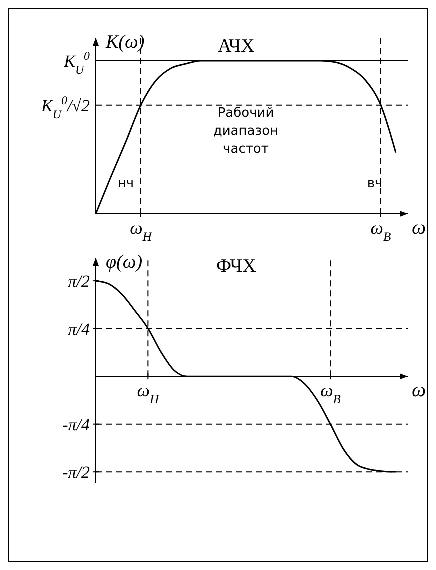 The height and width of the screenshot is (570, 436). Describe the element at coordinates (124, 262) in the screenshot. I see `y-axis-title: φ(ω)` at that location.